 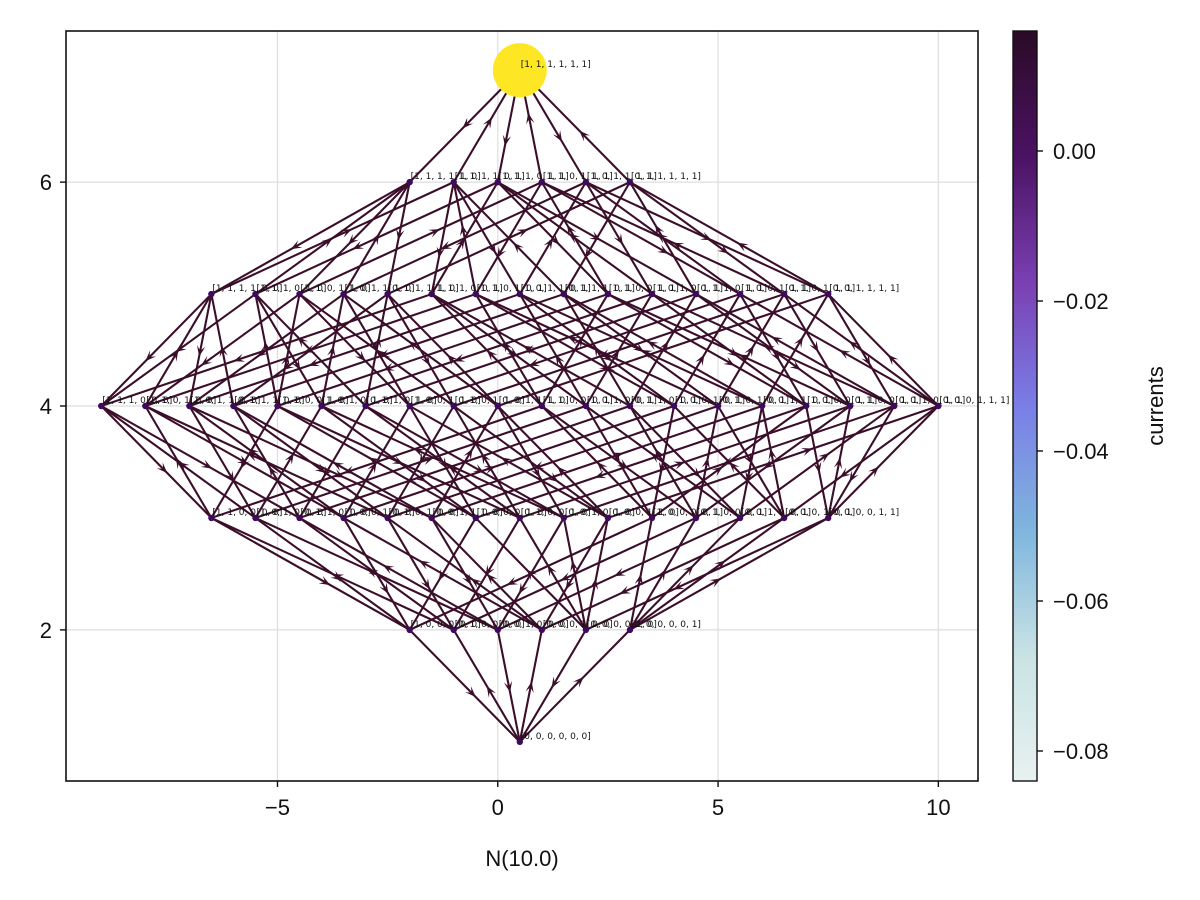 What do you see at coordinates (556, 289) in the screenshot?
I see `node-label: [1, 0, 1, 1, 0, 1]` at bounding box center [556, 289].